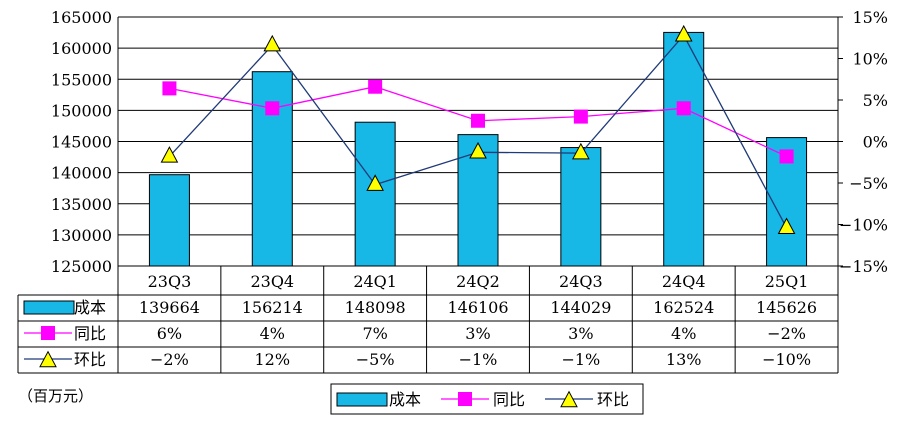 This screenshot has height=424, width=910. What do you see at coordinates (169, 307) in the screenshot?
I see `table-cell: 139664` at bounding box center [169, 307].